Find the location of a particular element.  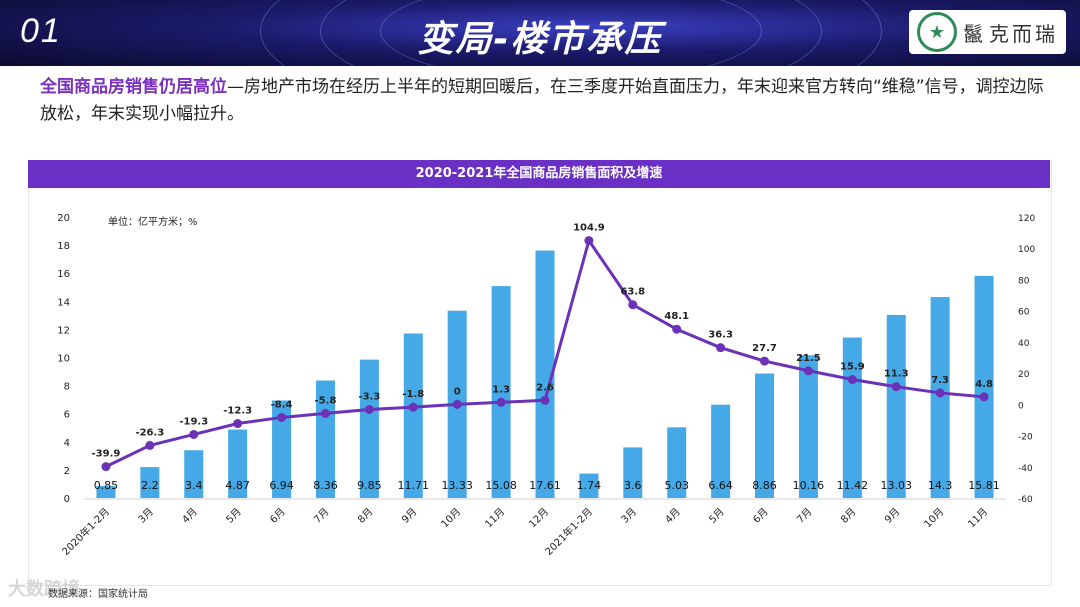

y-left-tick-label: 4 is located at coordinates (67, 443).